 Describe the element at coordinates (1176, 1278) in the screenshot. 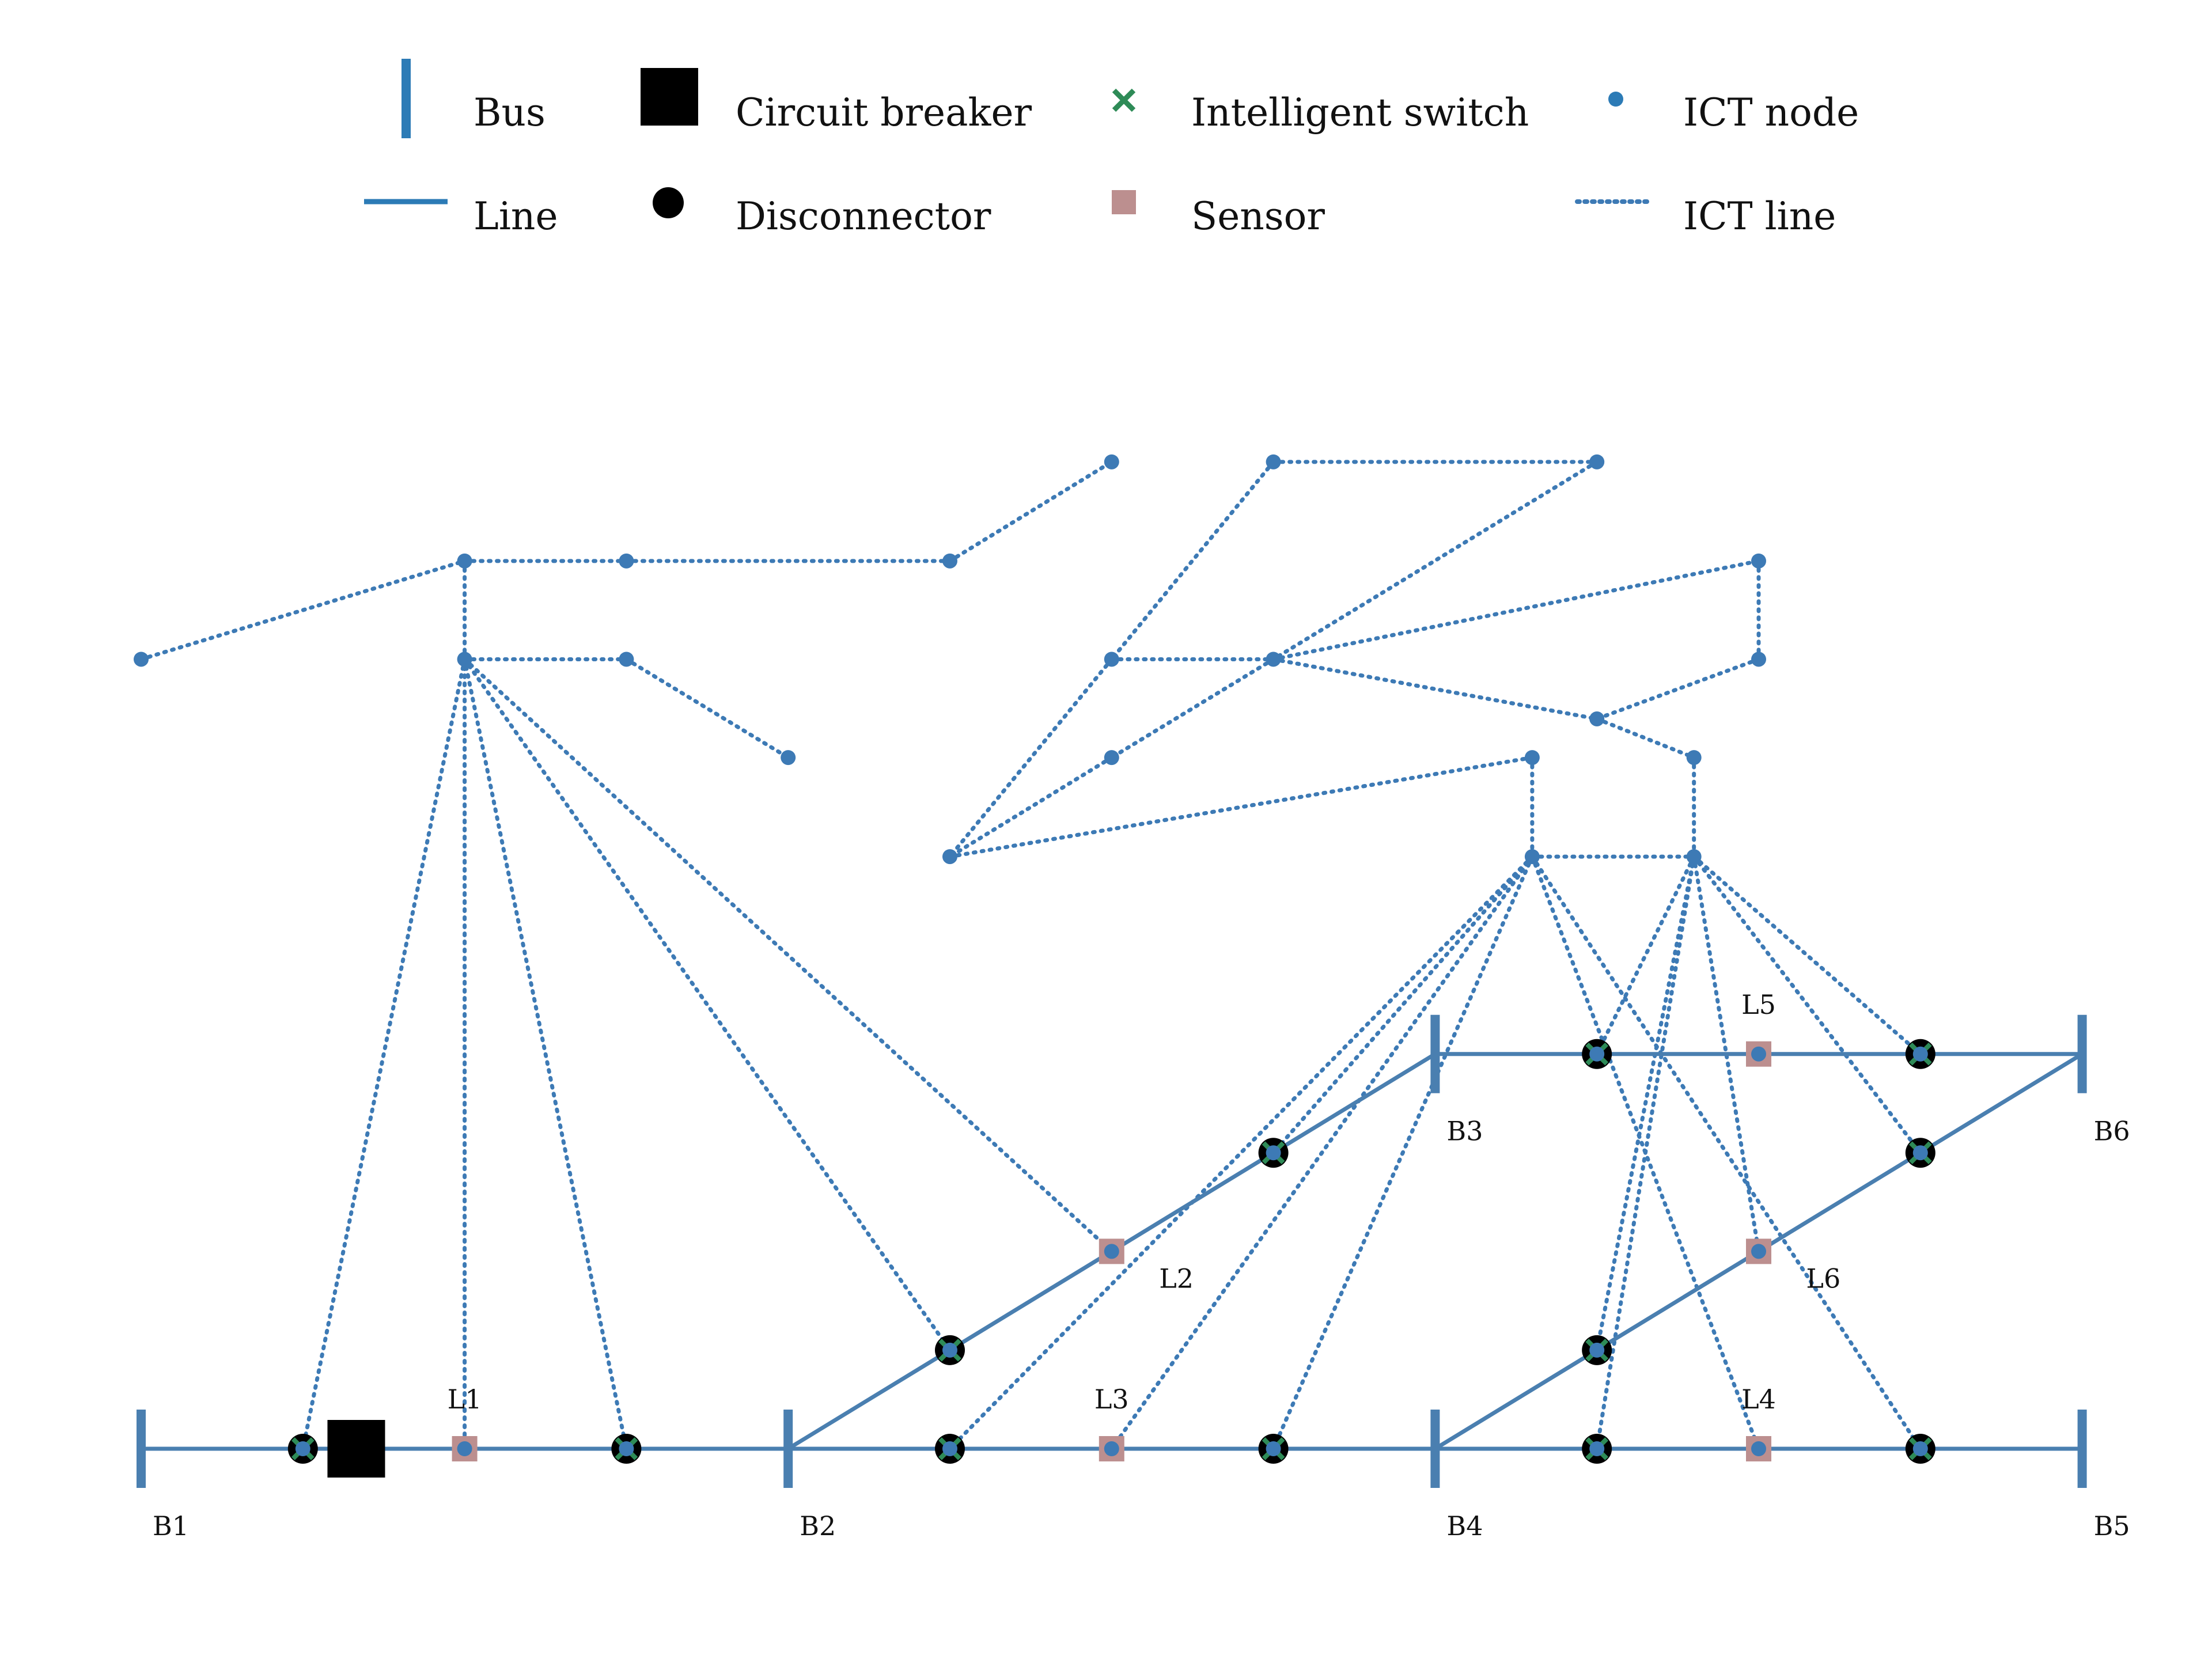

I see `line-label: L2` at that location.